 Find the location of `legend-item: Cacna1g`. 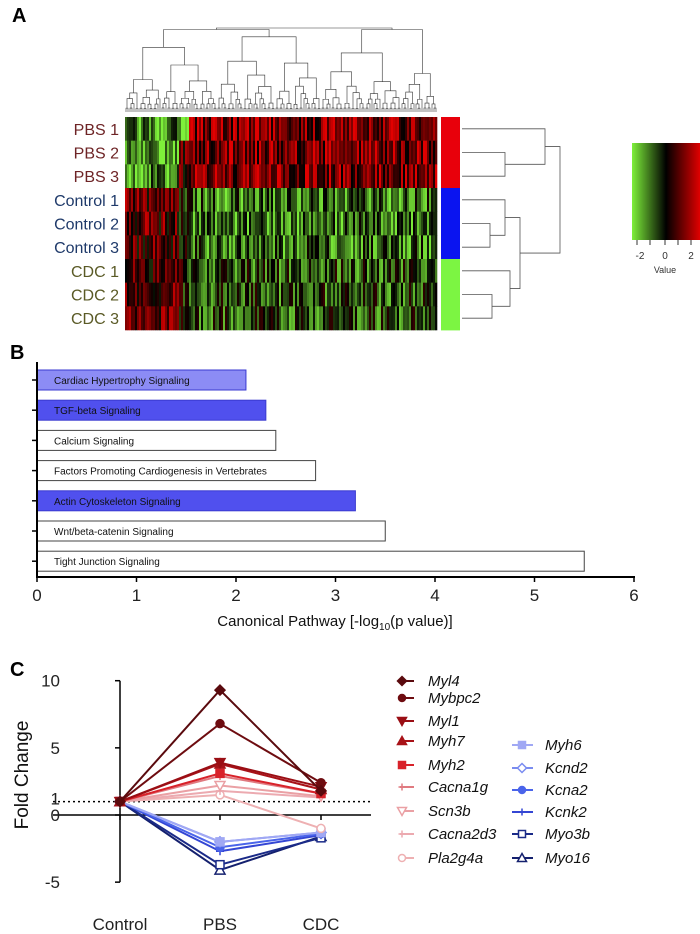

legend-item: Cacna1g is located at coordinates (443, 787).